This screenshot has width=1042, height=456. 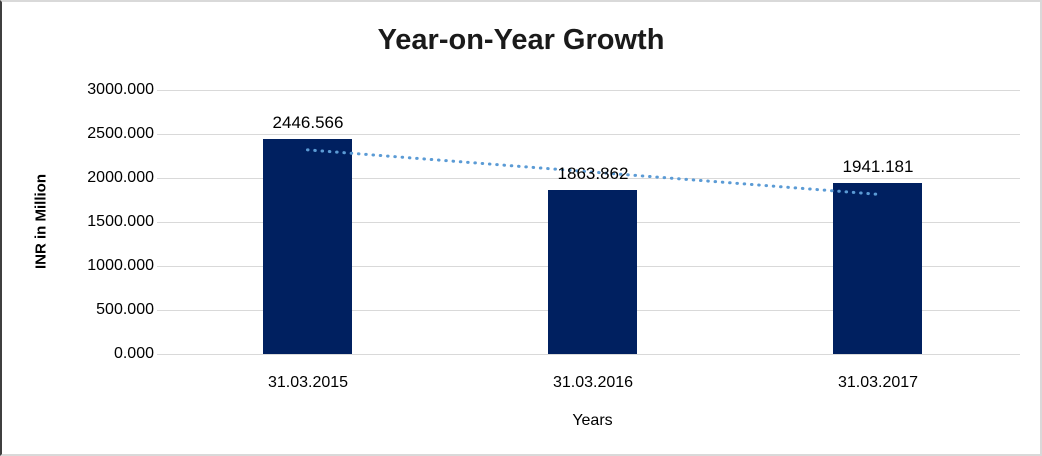 I want to click on y-axis-tick-label: 2000.000, so click(x=120, y=177).